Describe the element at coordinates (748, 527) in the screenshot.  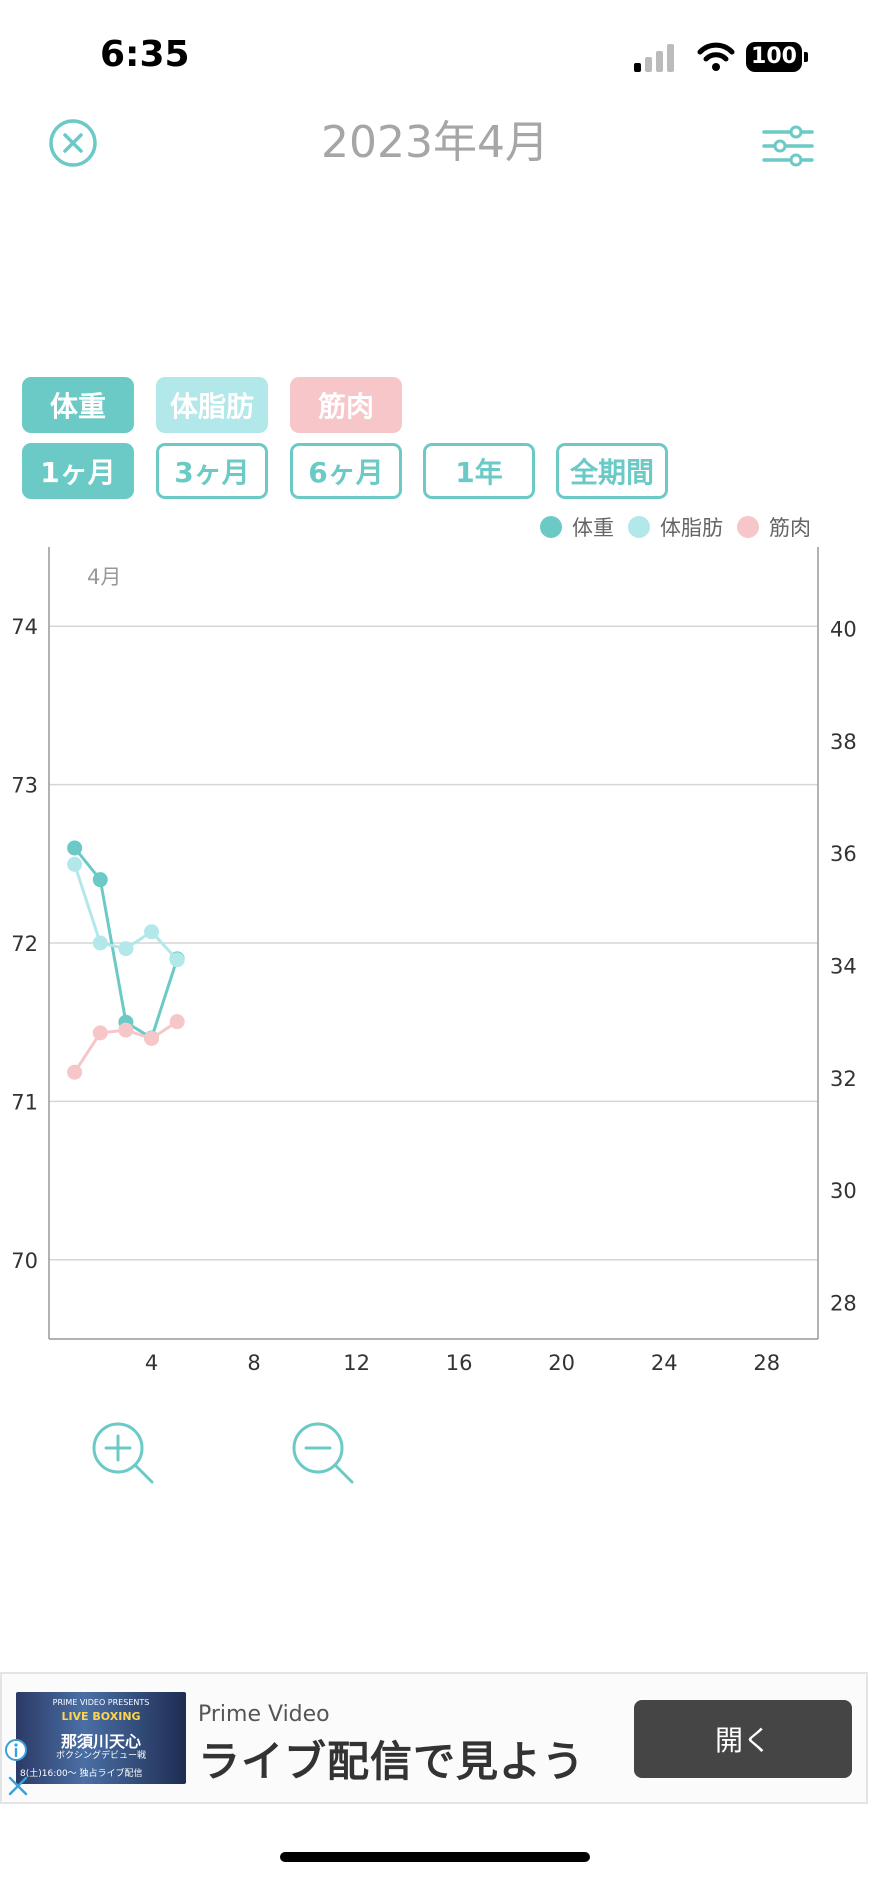
I see `legend-dot-muscle` at that location.